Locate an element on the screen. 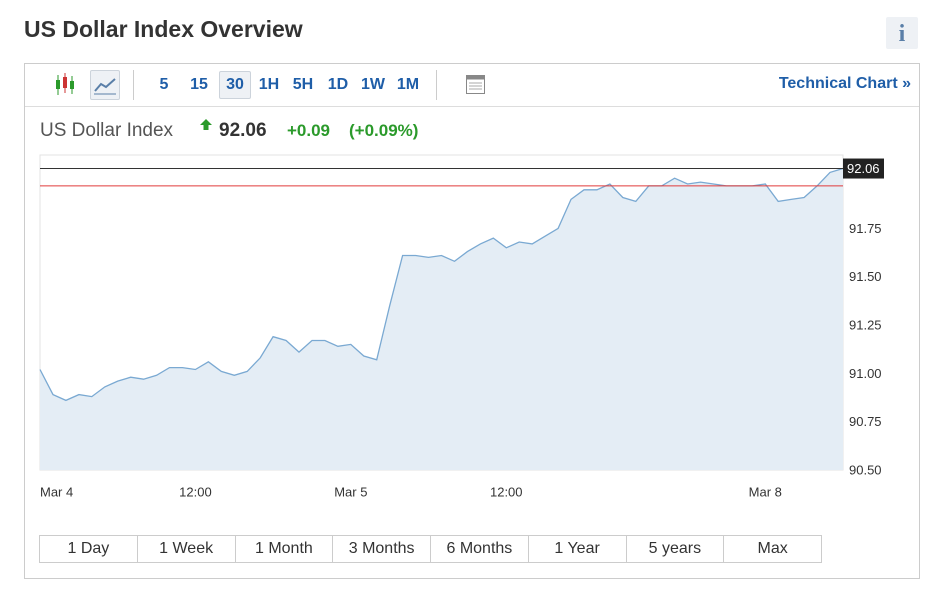 The image size is (931, 592). interval-button: 5H is located at coordinates (303, 84).